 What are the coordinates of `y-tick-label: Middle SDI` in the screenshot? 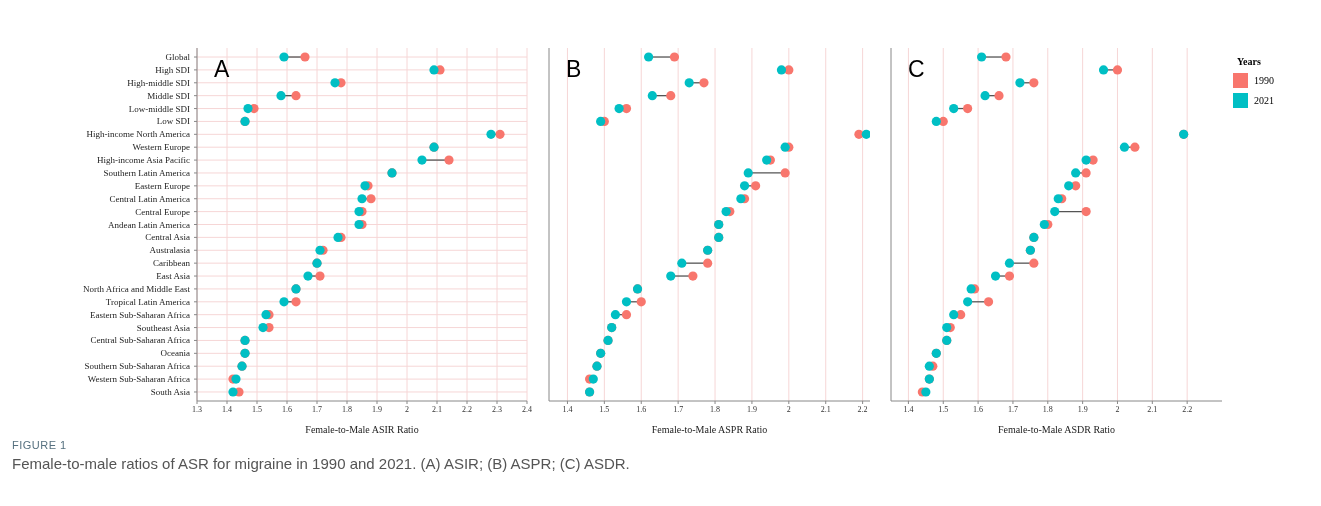 It's located at (168, 95).